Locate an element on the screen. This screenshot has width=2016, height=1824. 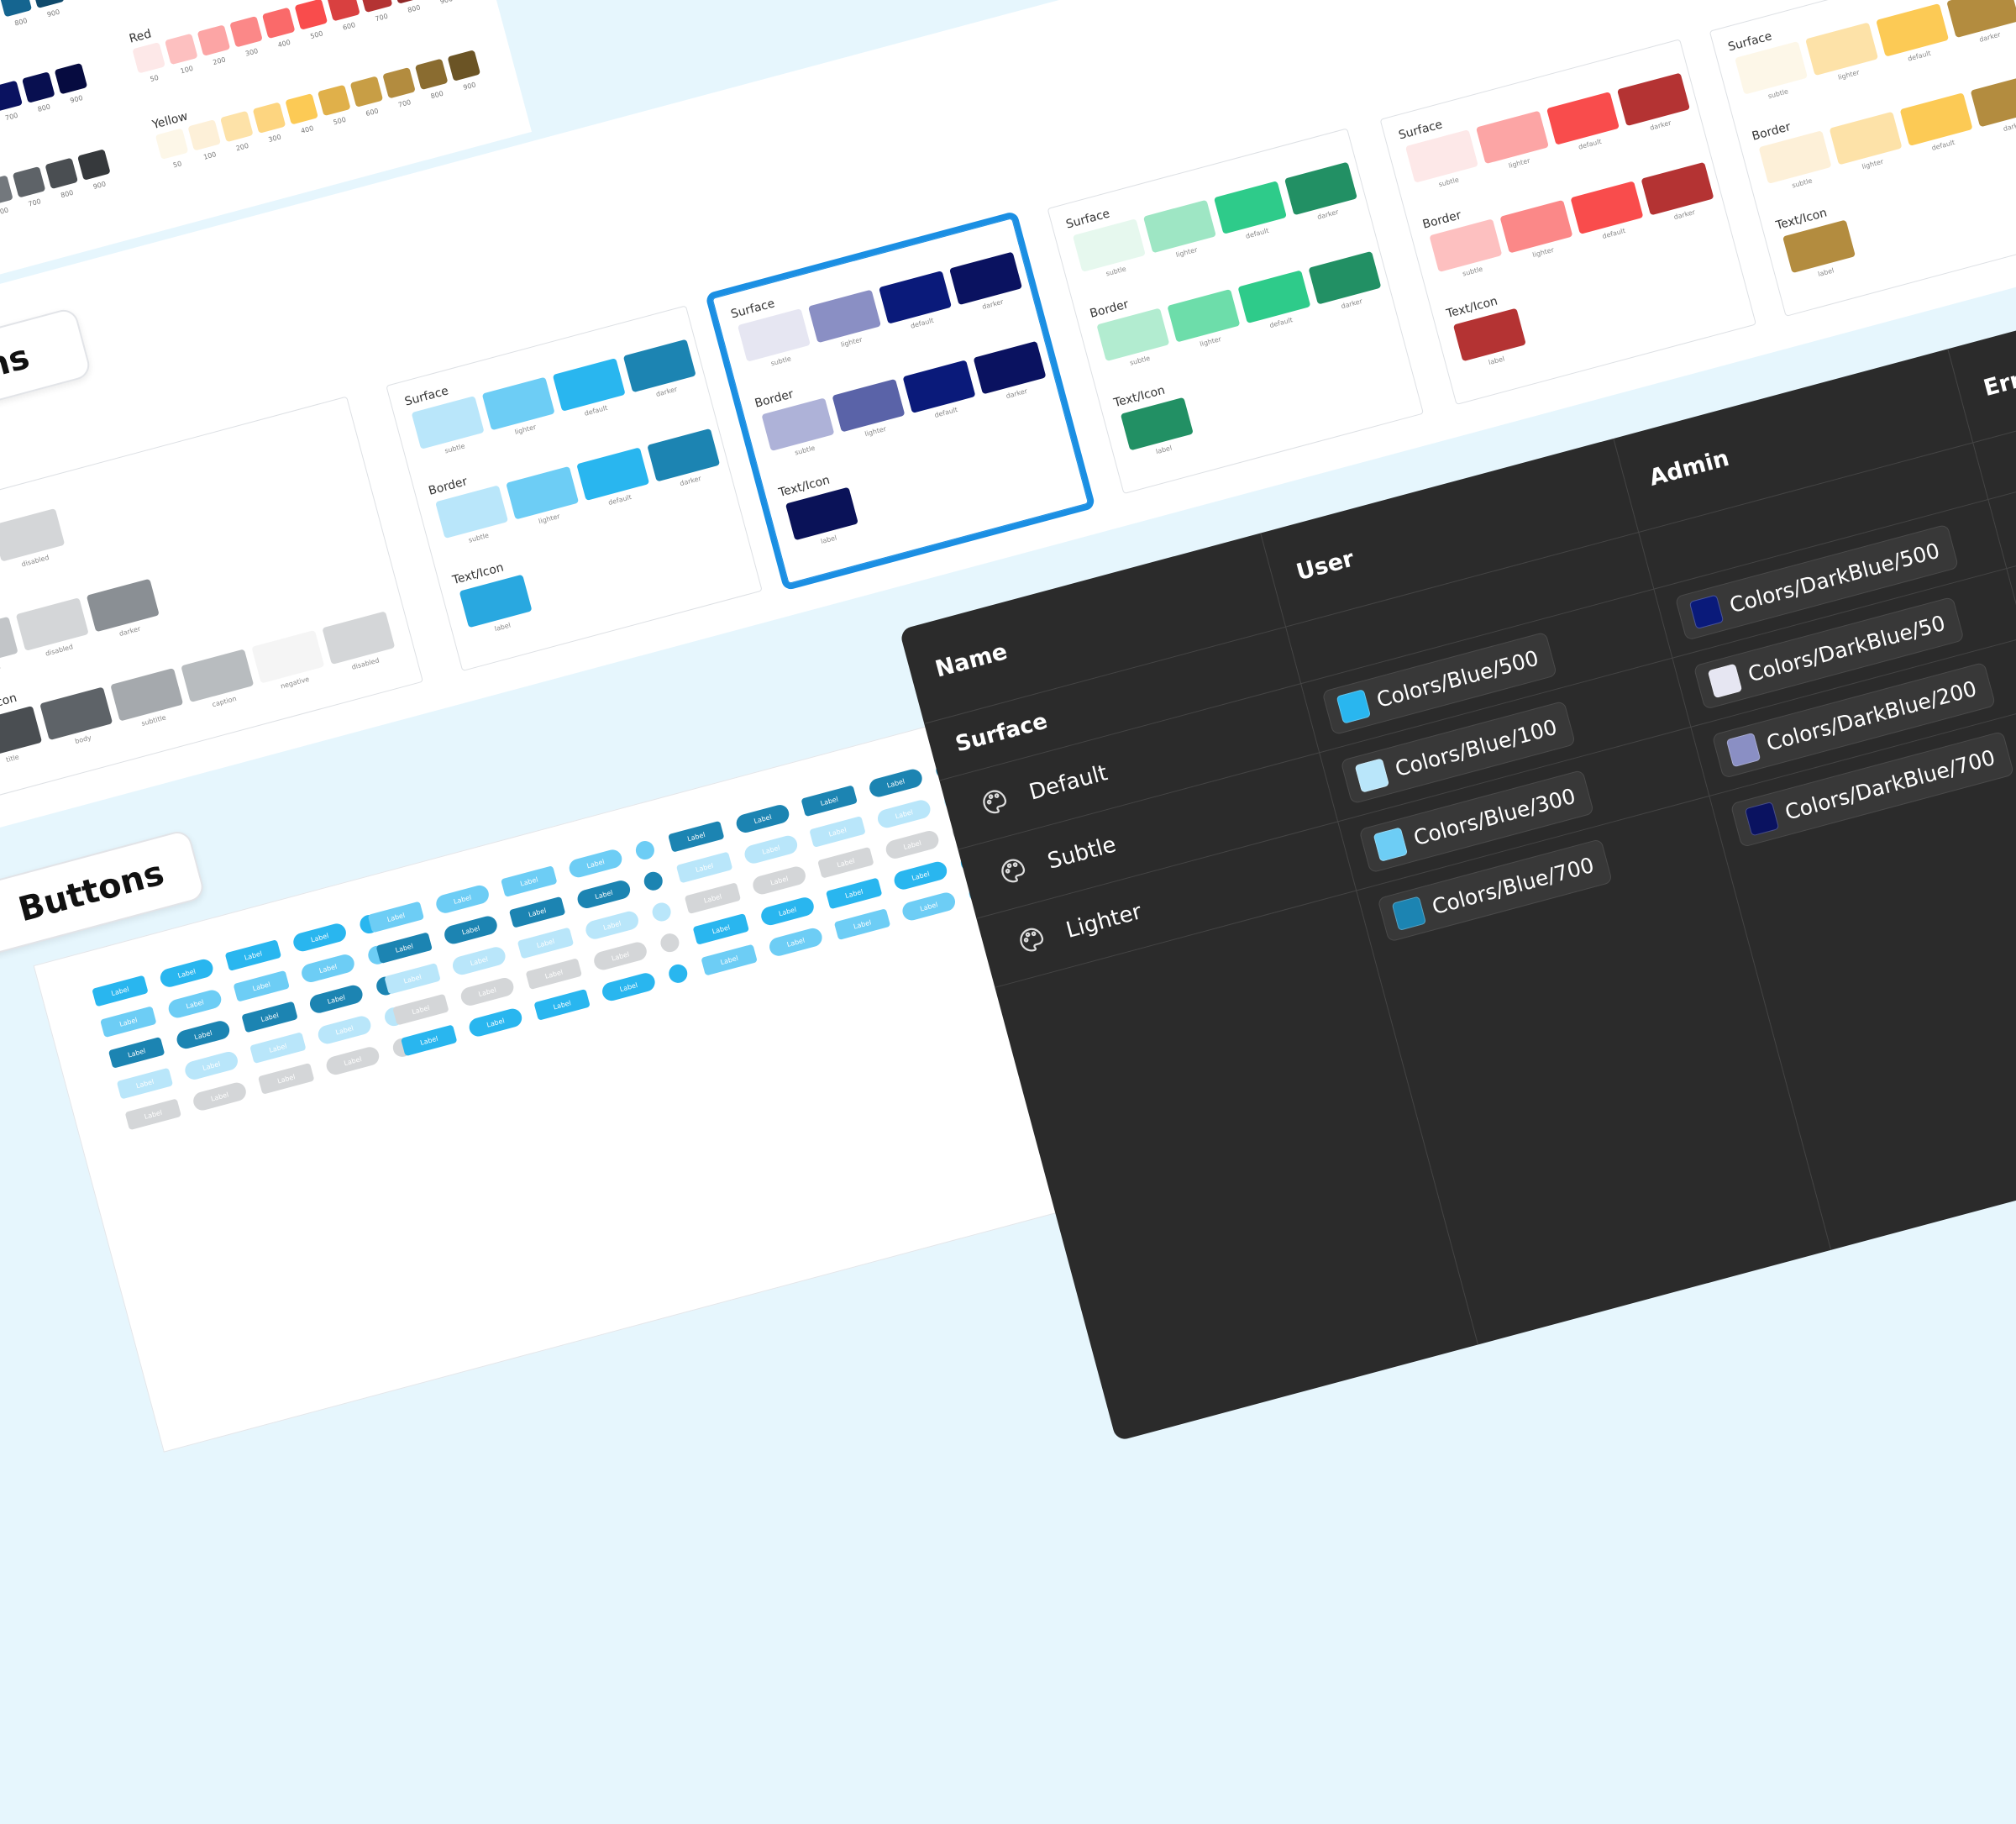
column-header: Error is located at coordinates (1998, 381).